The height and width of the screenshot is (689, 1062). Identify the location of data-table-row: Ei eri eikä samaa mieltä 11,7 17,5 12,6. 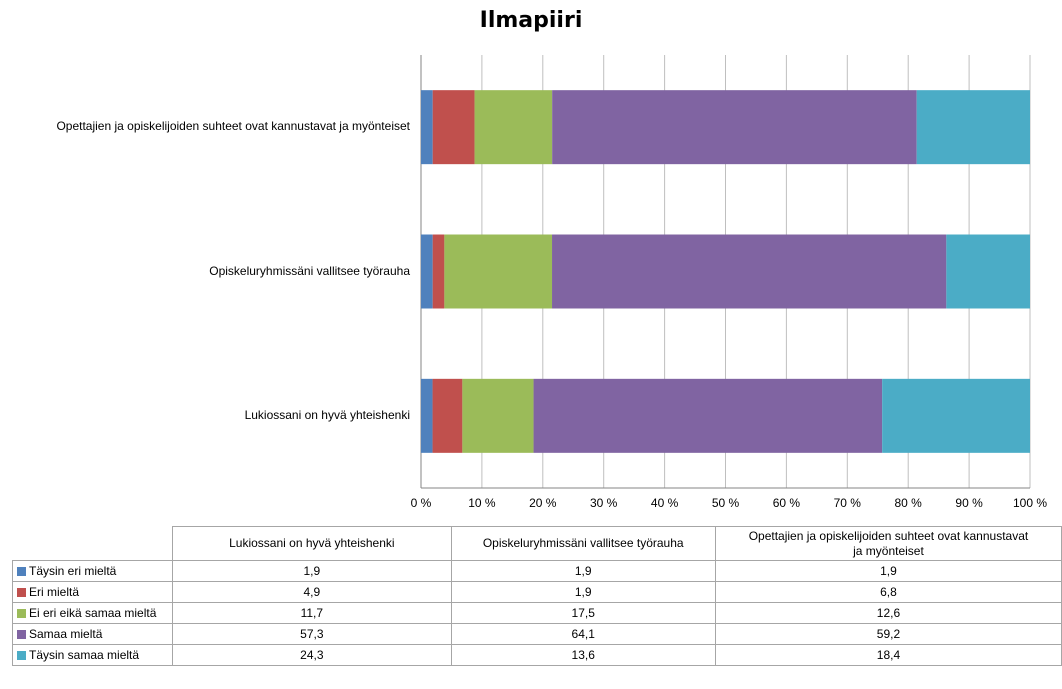
(536, 613).